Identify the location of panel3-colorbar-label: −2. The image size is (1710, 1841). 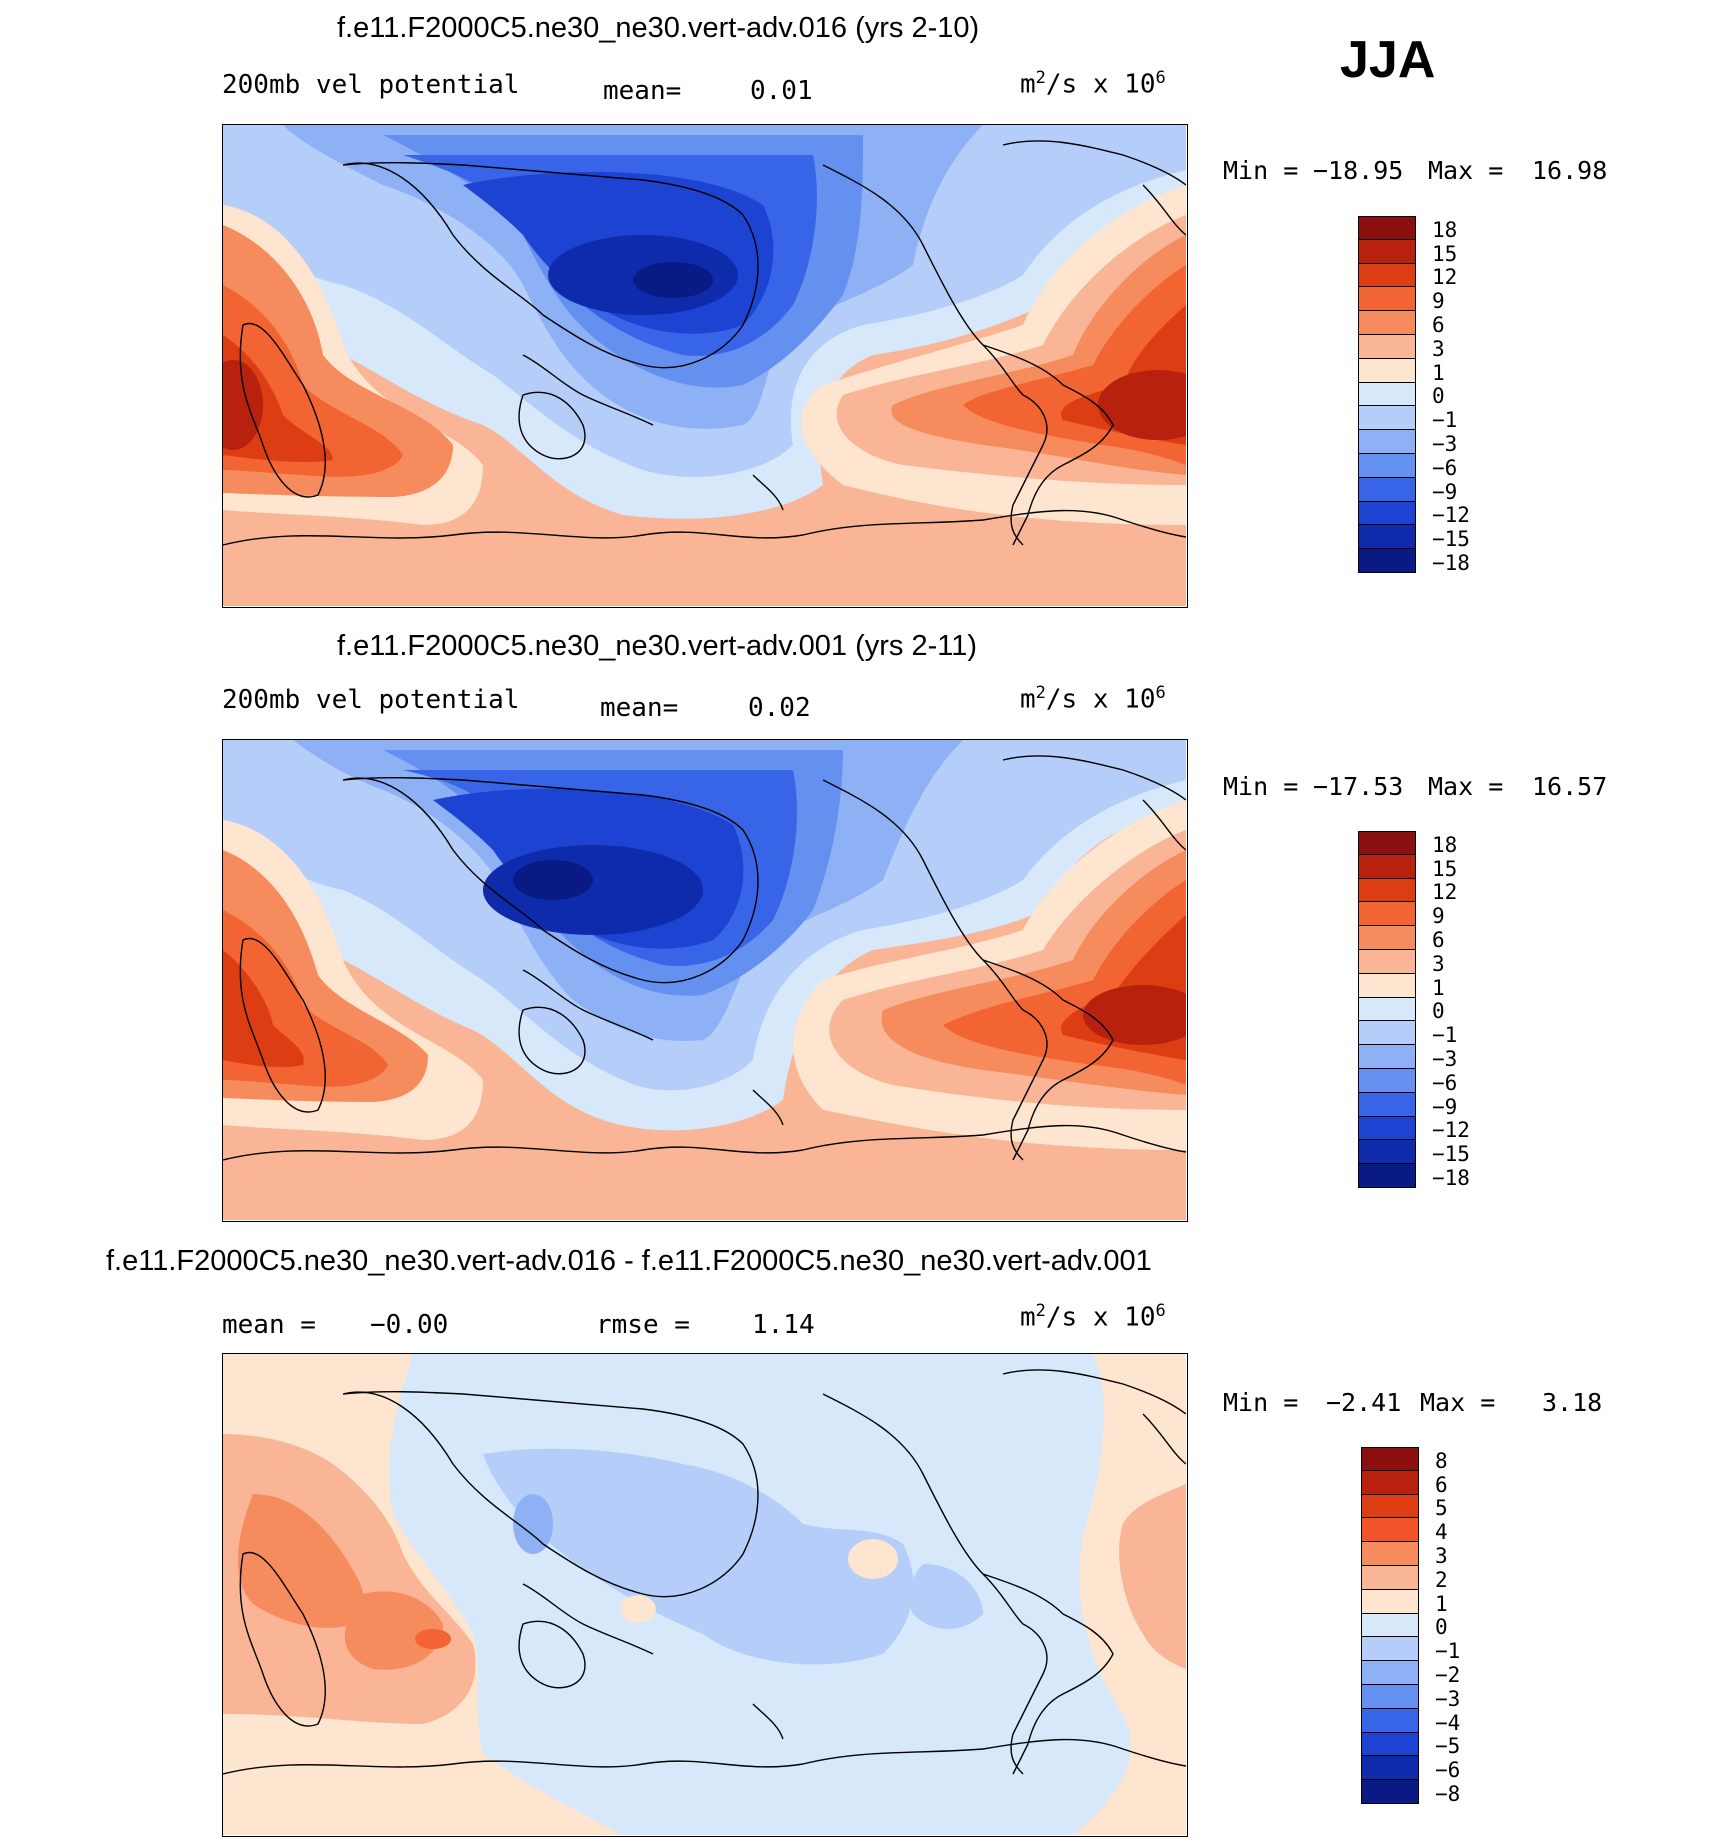
(1448, 1675).